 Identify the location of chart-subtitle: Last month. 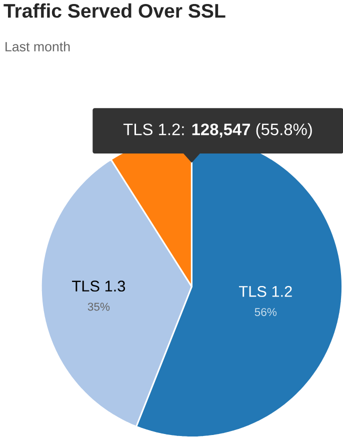
(37, 47).